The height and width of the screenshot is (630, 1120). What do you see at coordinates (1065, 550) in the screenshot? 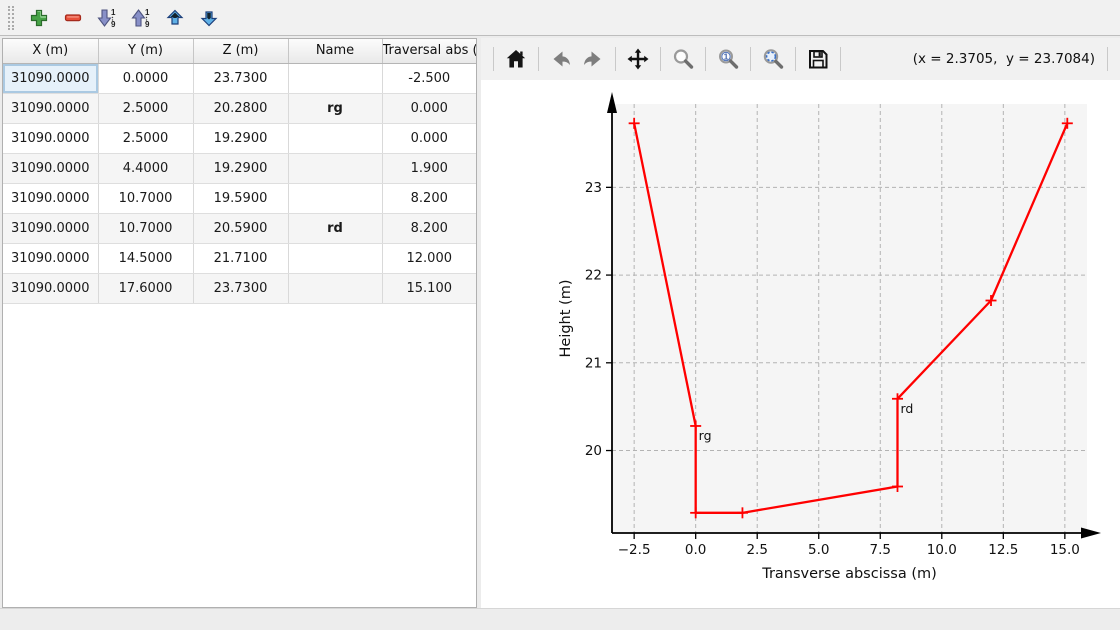
I see `x-tick-label: 15.0` at bounding box center [1065, 550].